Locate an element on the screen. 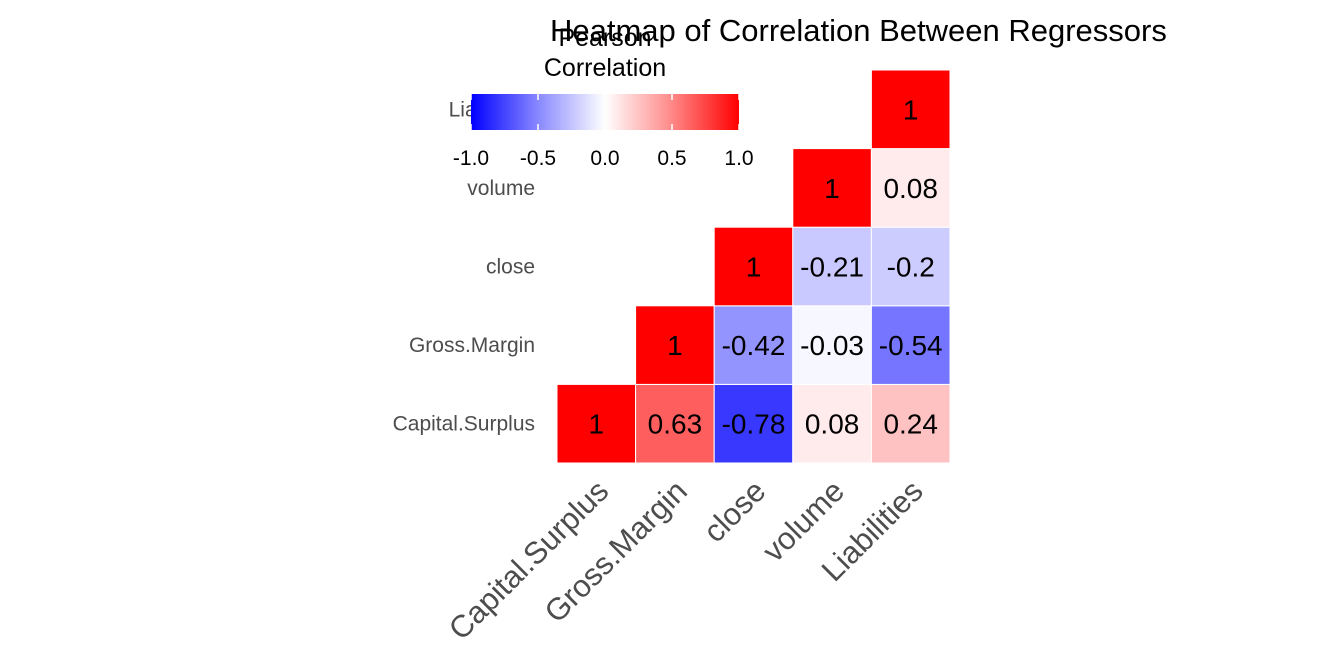 The image size is (1344, 672). cell-value-label: -0.2 is located at coordinates (911, 267).